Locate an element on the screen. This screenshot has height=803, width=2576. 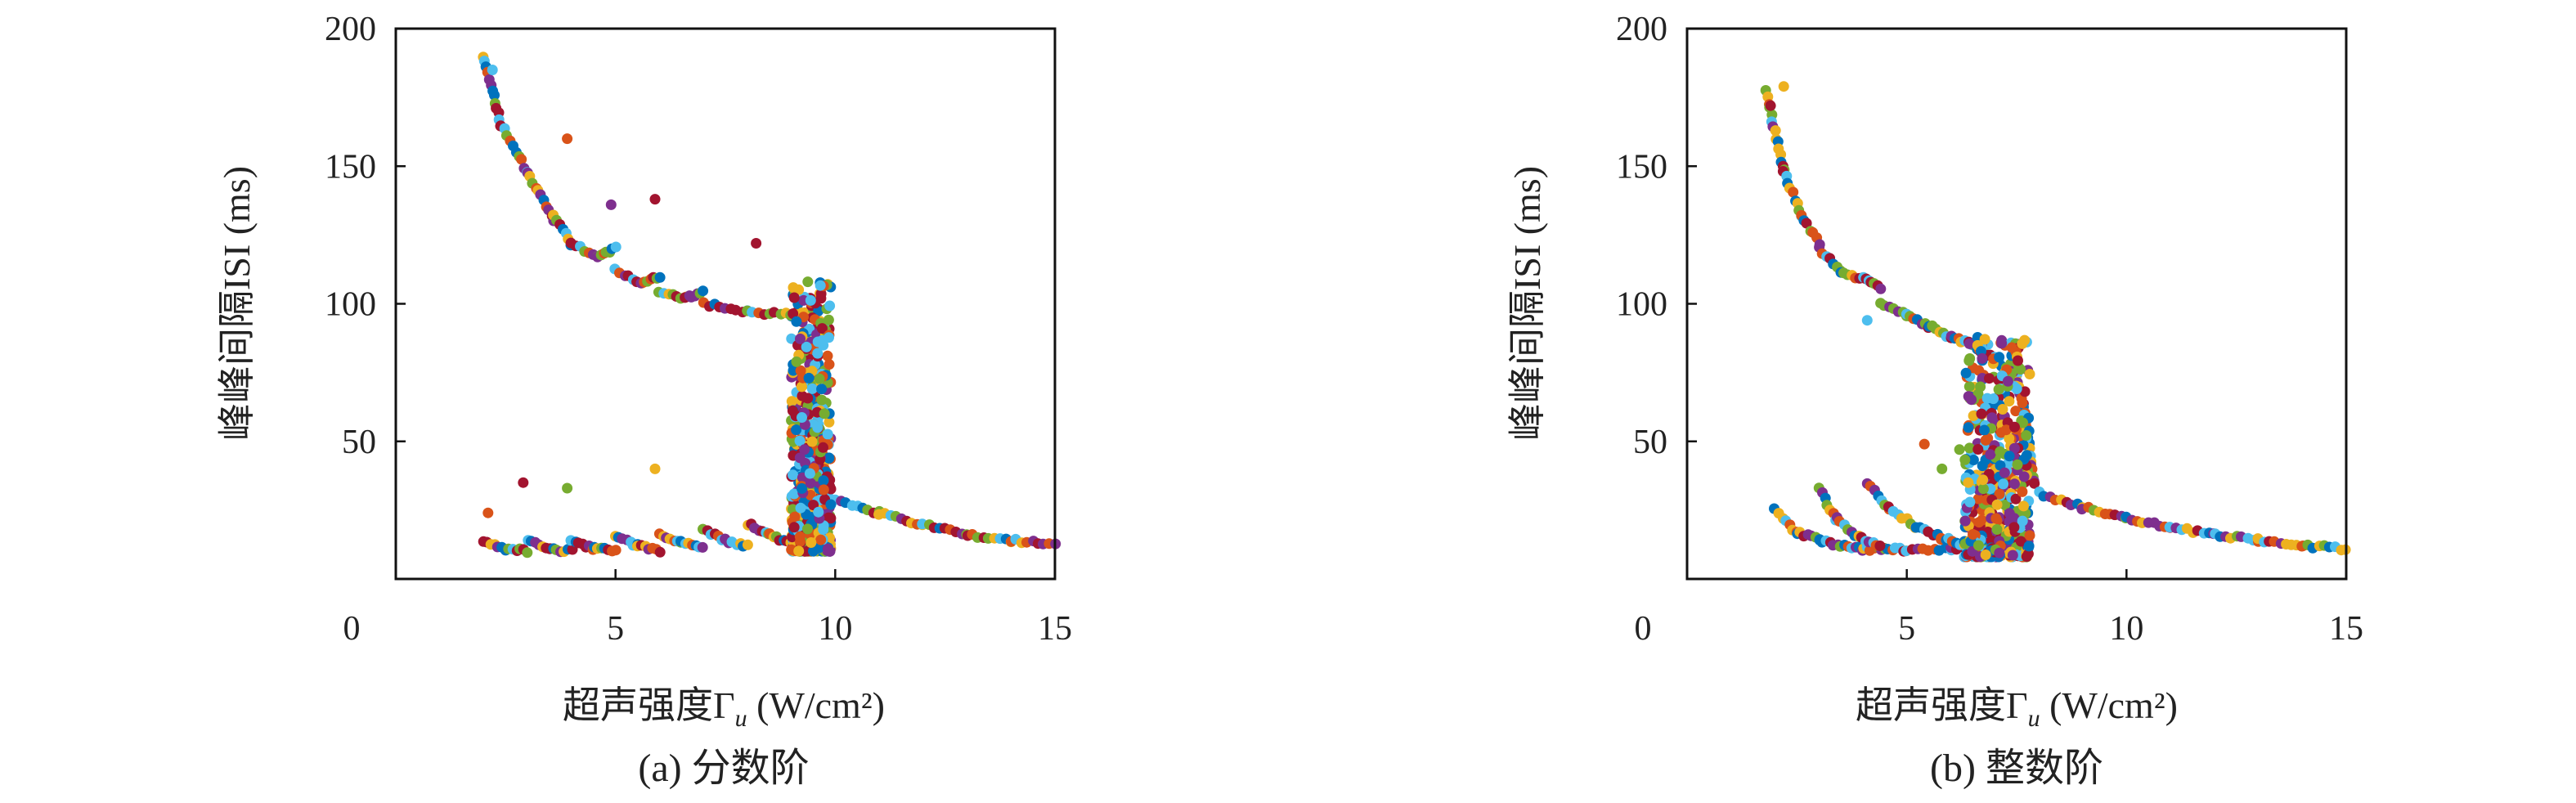
y-tick-label: 150 is located at coordinates (1642, 167).